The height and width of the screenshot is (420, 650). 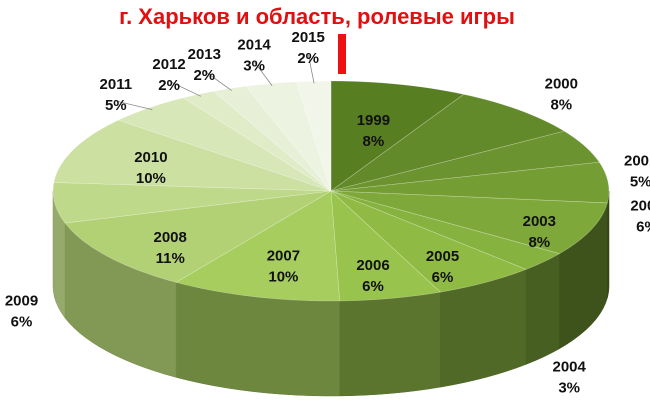 I want to click on data-label-year-2006: 2006, so click(x=372, y=265).